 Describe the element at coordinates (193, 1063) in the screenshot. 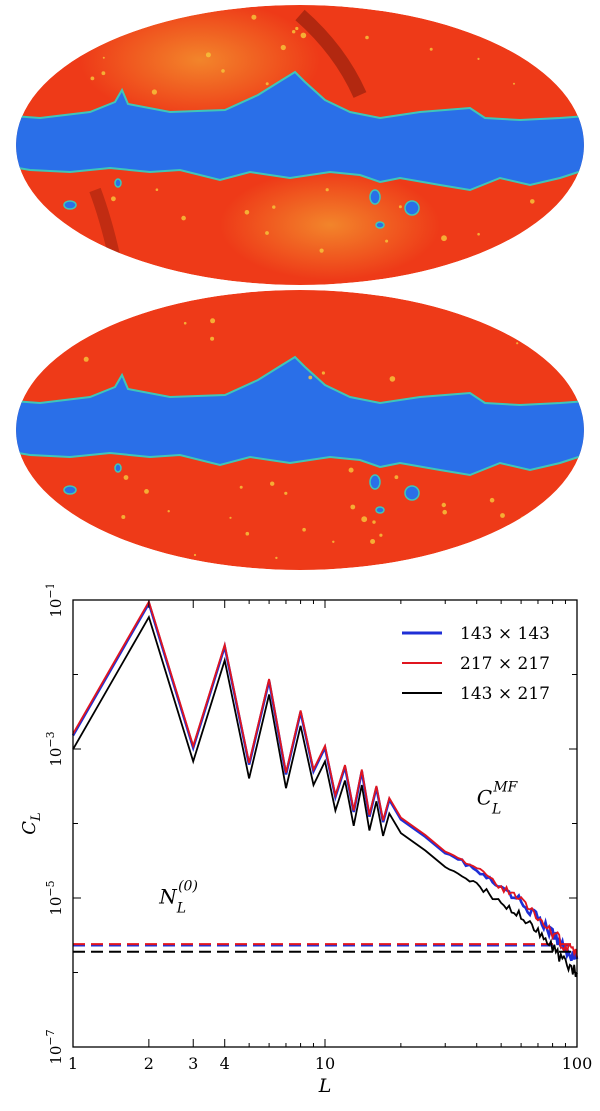

I see `x-tick-label: 3` at that location.